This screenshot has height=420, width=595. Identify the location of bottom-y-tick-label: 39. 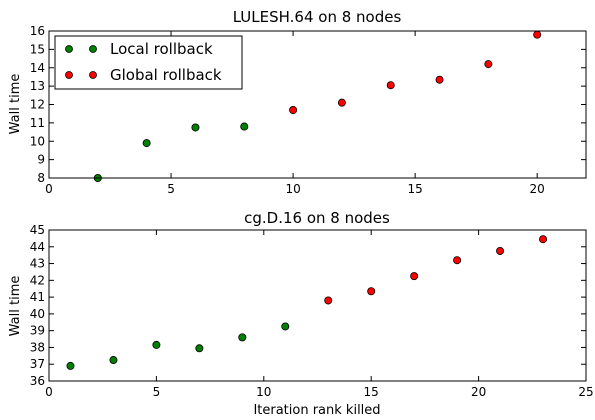
(37, 331).